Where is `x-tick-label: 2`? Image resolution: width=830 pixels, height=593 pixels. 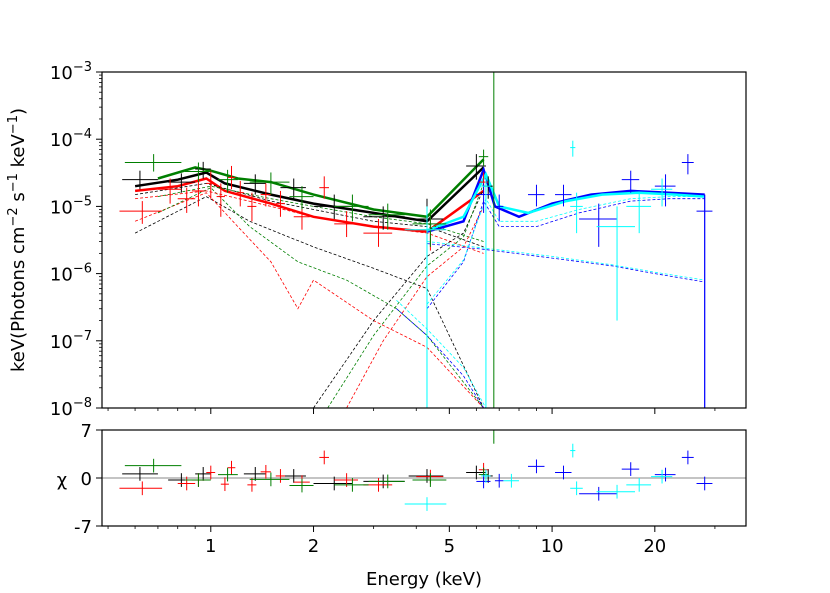
x-tick-label: 2 is located at coordinates (313, 546).